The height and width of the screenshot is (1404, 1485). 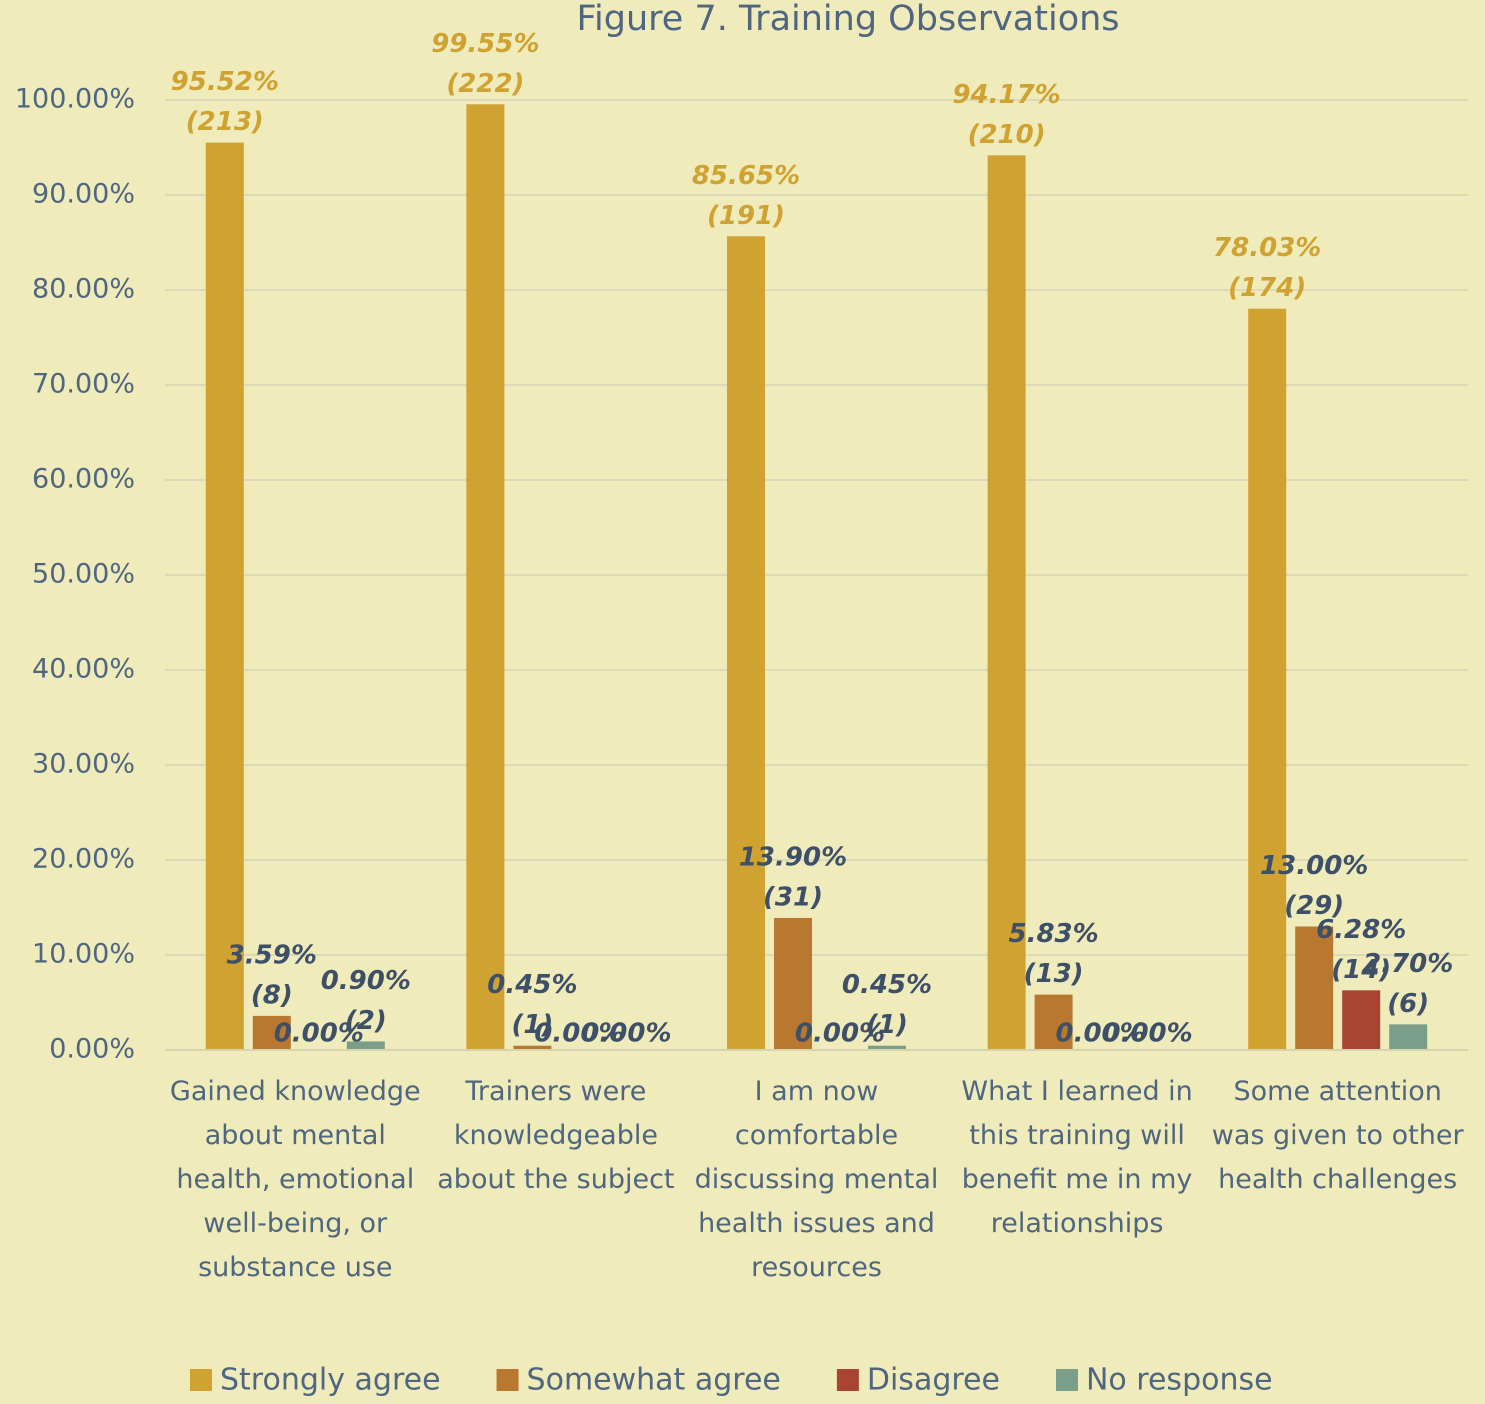 What do you see at coordinates (1053, 934) in the screenshot?
I see `data-label: 5.83%` at bounding box center [1053, 934].